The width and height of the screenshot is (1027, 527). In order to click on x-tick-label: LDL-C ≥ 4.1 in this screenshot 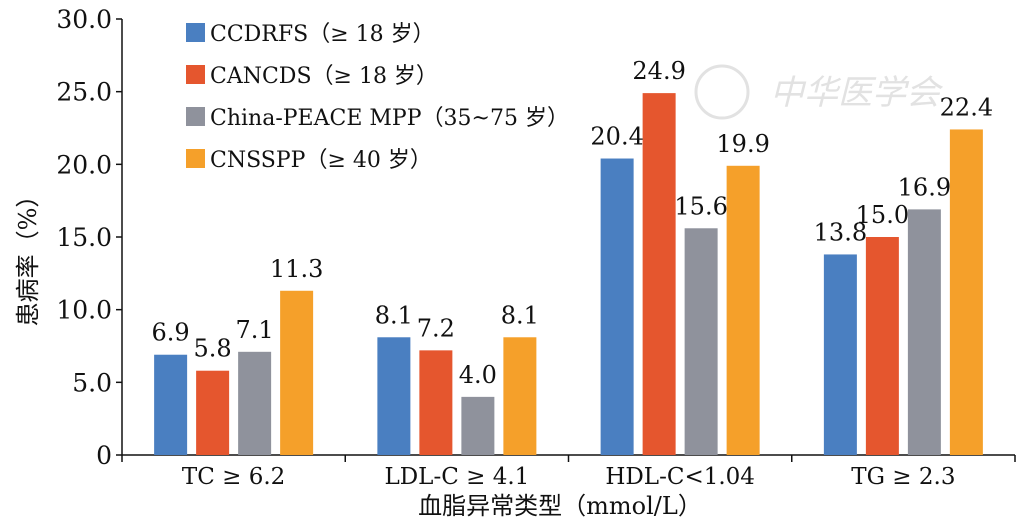, I will do `click(456, 477)`.